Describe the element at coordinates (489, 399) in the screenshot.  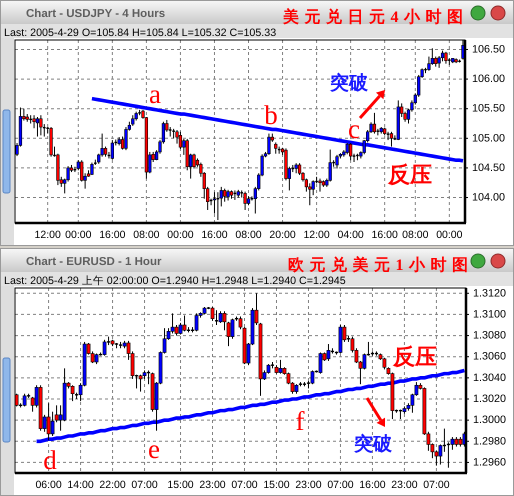
I see `y-tick-label: 1.3020` at that location.